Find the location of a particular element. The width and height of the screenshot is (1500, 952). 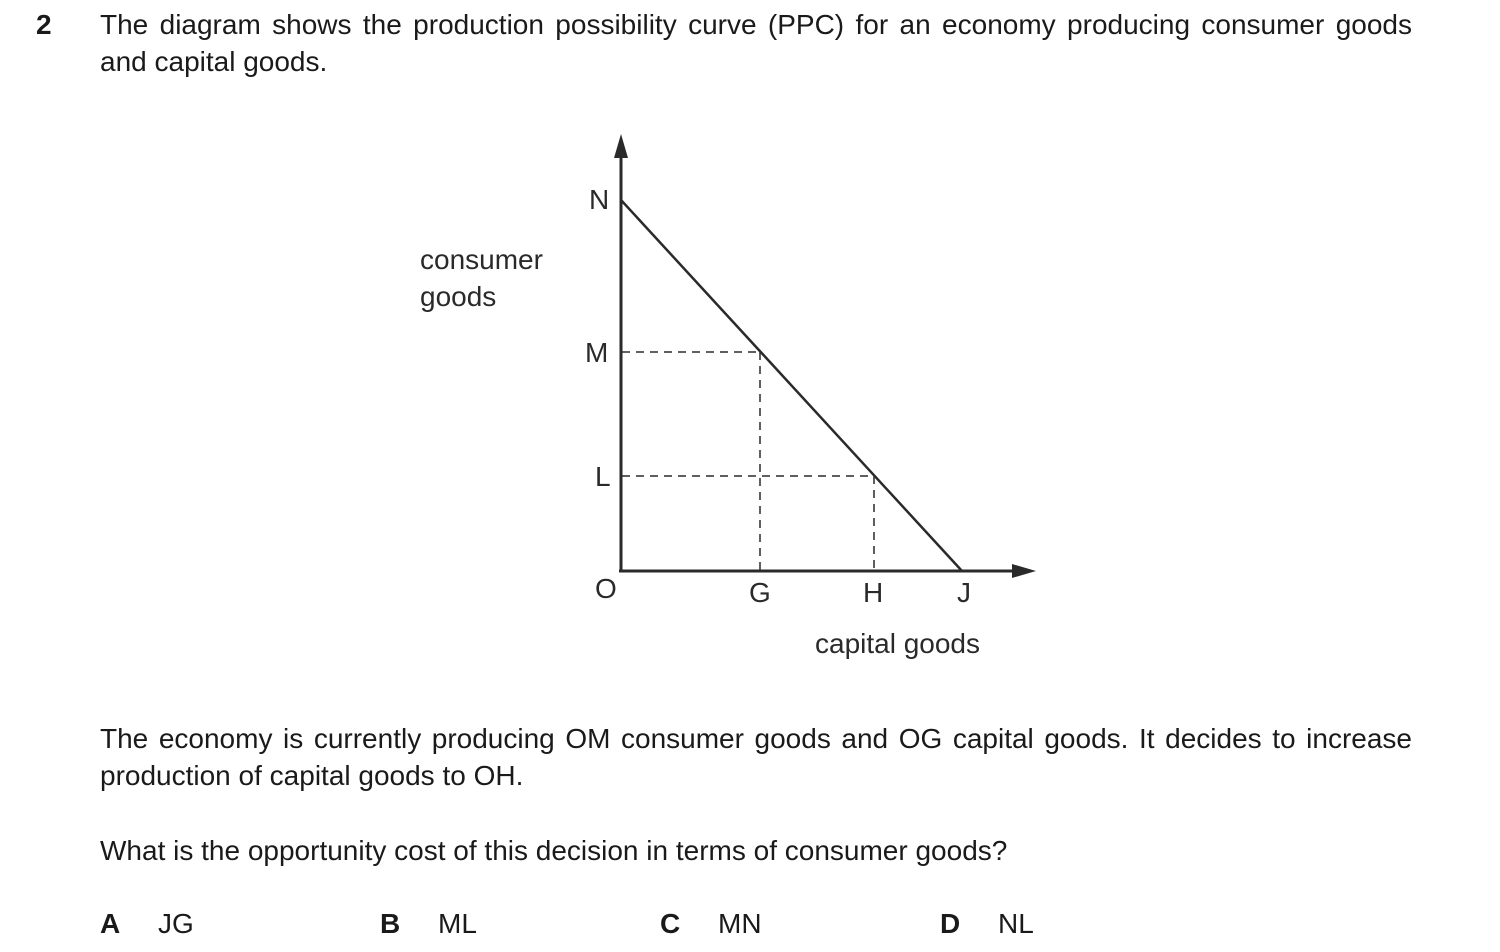

option-b-letter: B is located at coordinates (390, 923).